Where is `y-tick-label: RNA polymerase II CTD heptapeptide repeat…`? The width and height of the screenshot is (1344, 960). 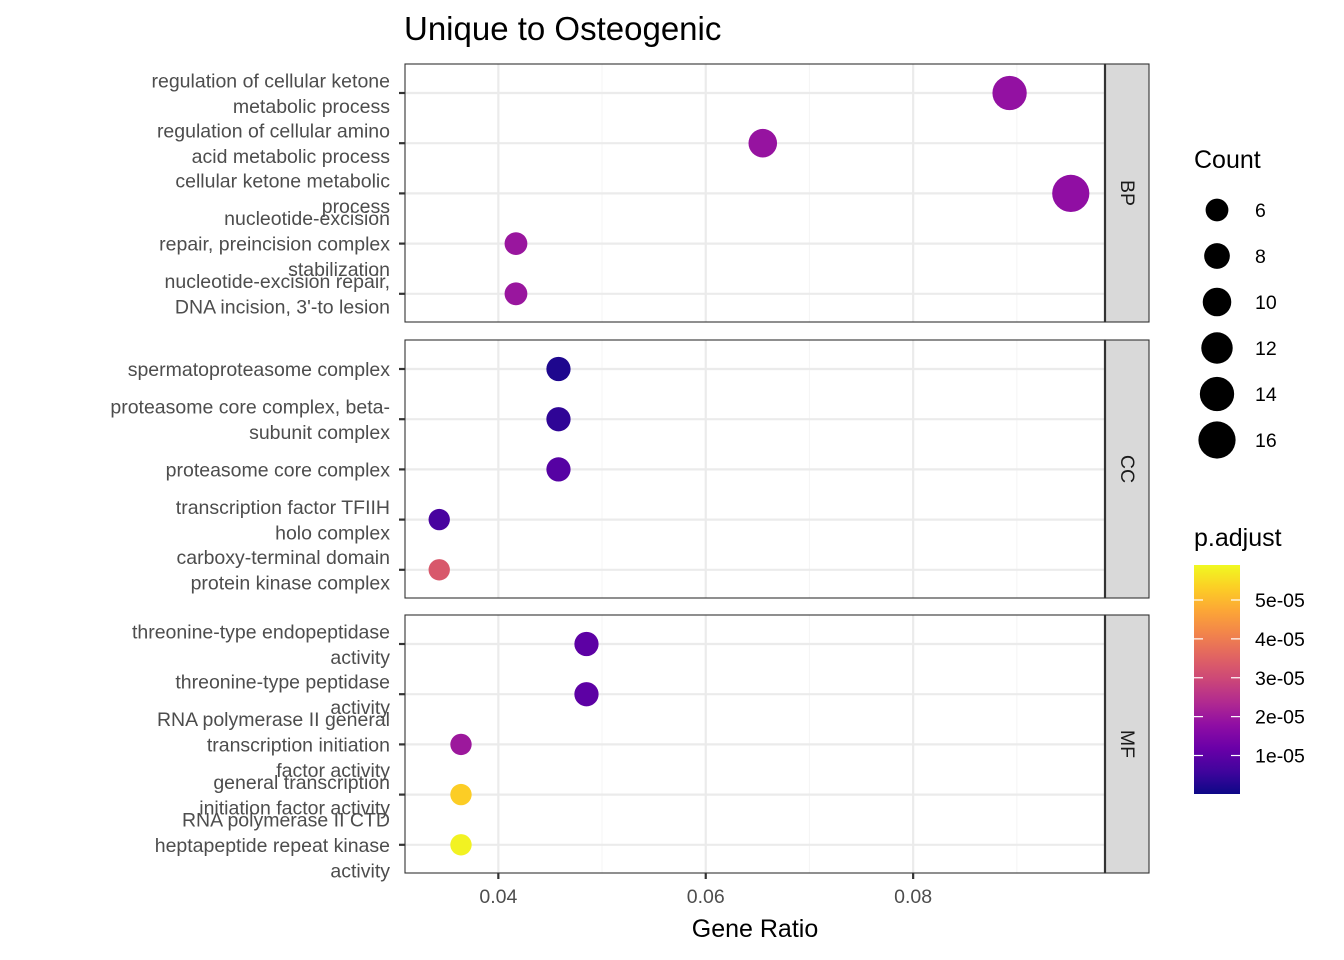 y-tick-label: RNA polymerase II CTD heptapeptide repeat… is located at coordinates (273, 845).